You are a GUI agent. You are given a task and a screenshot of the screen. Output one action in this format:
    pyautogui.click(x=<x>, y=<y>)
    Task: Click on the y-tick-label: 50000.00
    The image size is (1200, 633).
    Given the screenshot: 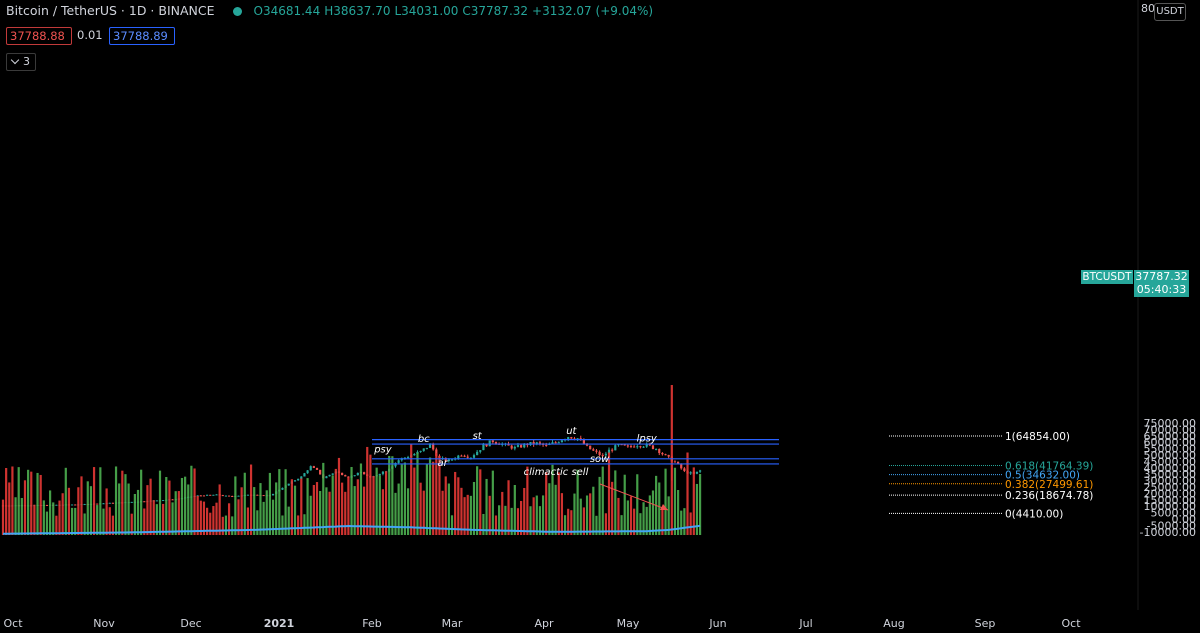 What is the action you would take?
    pyautogui.click(x=1170, y=455)
    